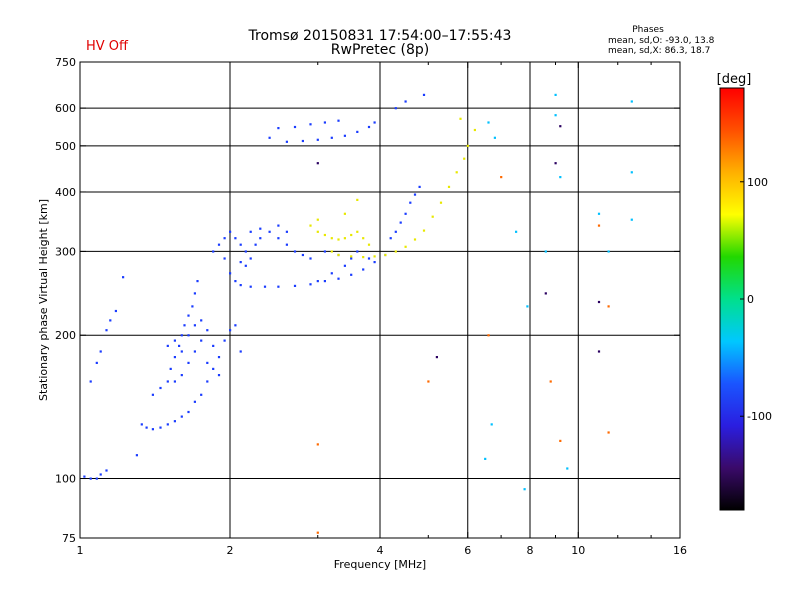  I want to click on x-tick-label: 16, so click(680, 550).